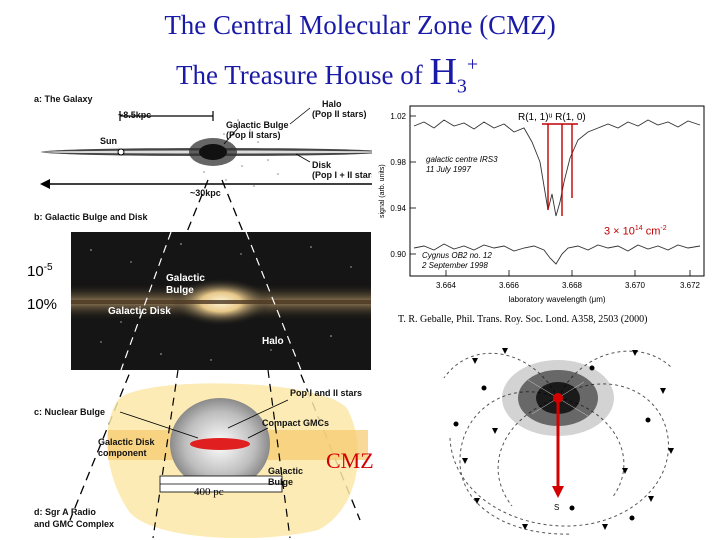 The height and width of the screenshot is (540, 720). I want to click on page-title: The Central Molecular Zone (CMZ), so click(360, 25).